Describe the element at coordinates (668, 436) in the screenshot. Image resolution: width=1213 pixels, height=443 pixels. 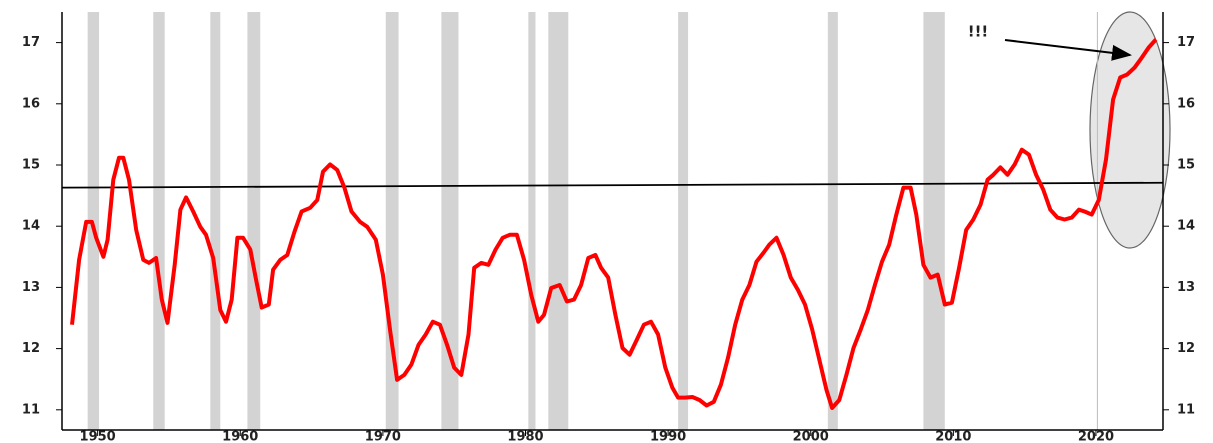
I see `x-tick-label: 1990` at that location.